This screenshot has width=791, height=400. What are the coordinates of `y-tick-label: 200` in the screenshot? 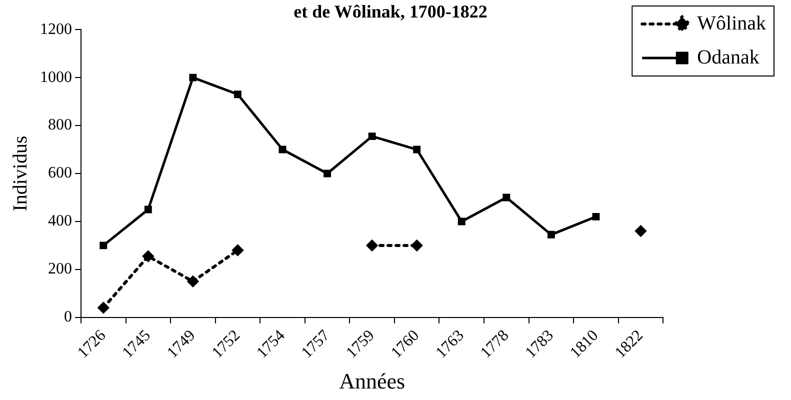 It's located at (60, 269).